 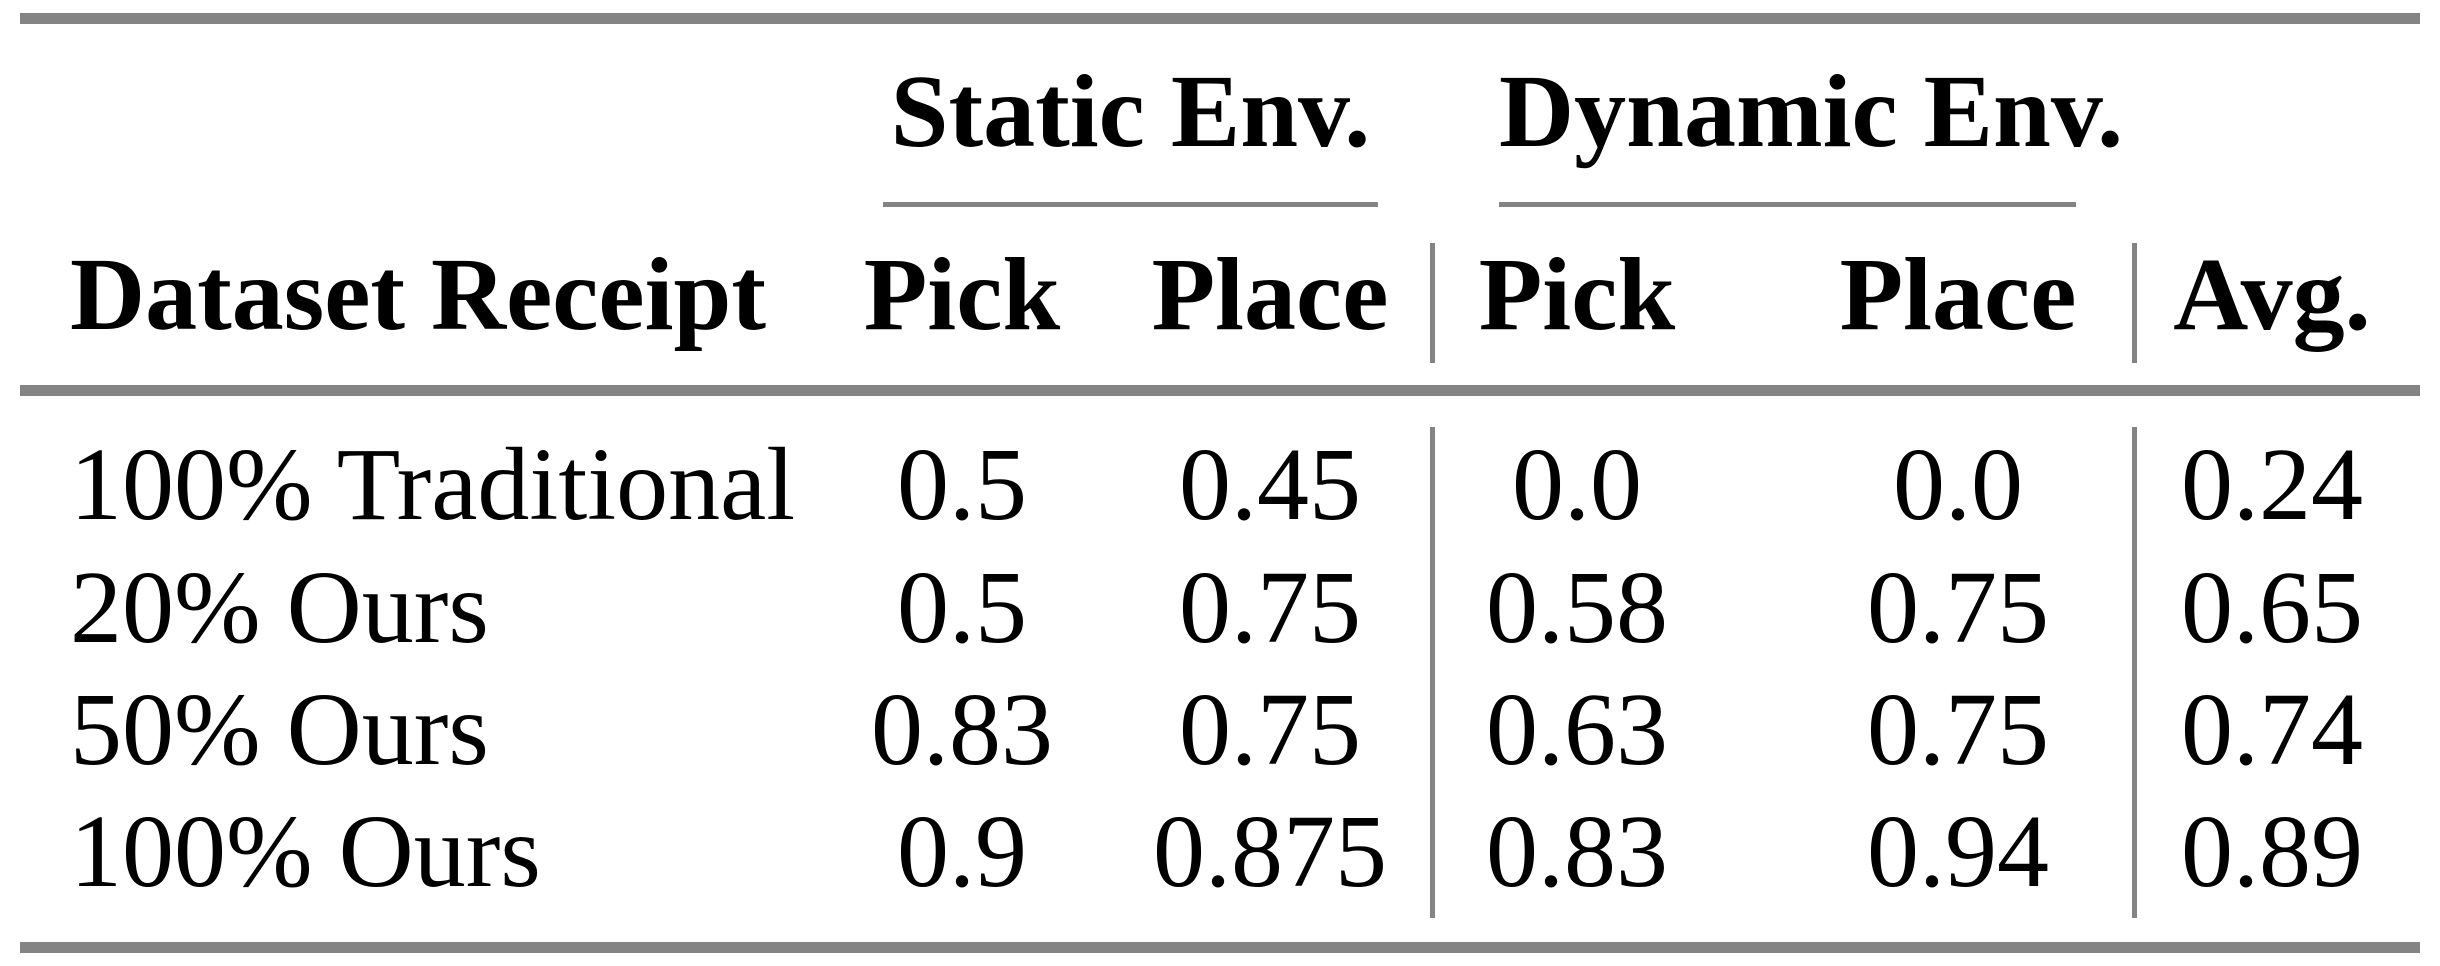 I want to click on table-cell: 0.94, so click(x=1958, y=851).